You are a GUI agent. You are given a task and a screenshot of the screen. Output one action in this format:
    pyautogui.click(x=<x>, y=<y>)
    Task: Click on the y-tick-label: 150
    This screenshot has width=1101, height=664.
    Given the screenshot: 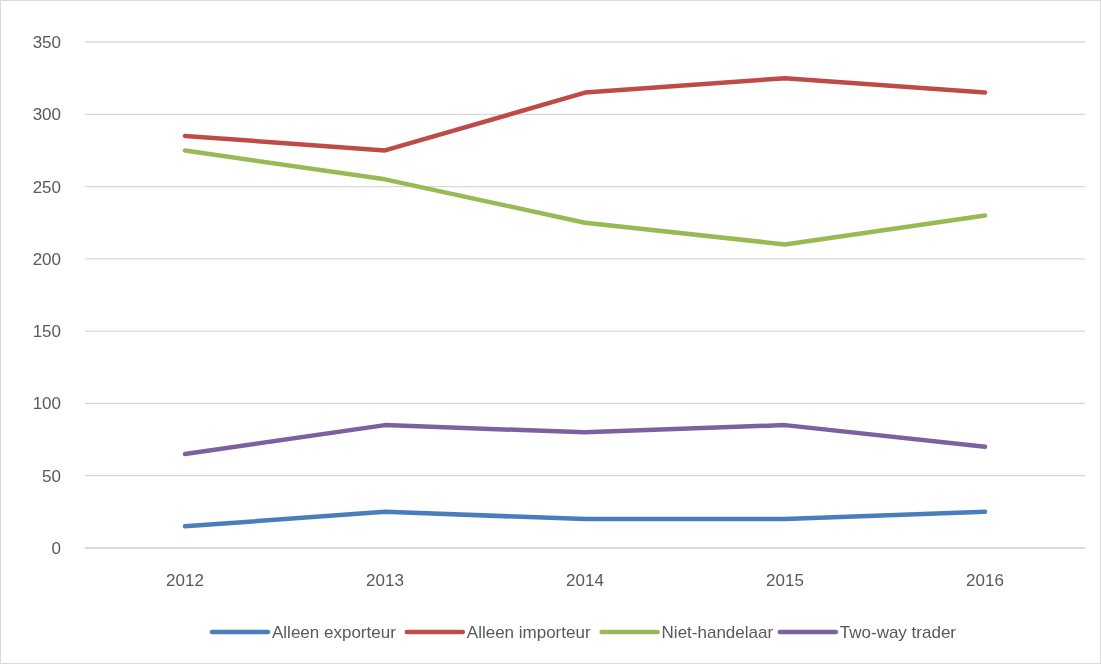 What is the action you would take?
    pyautogui.click(x=46, y=332)
    